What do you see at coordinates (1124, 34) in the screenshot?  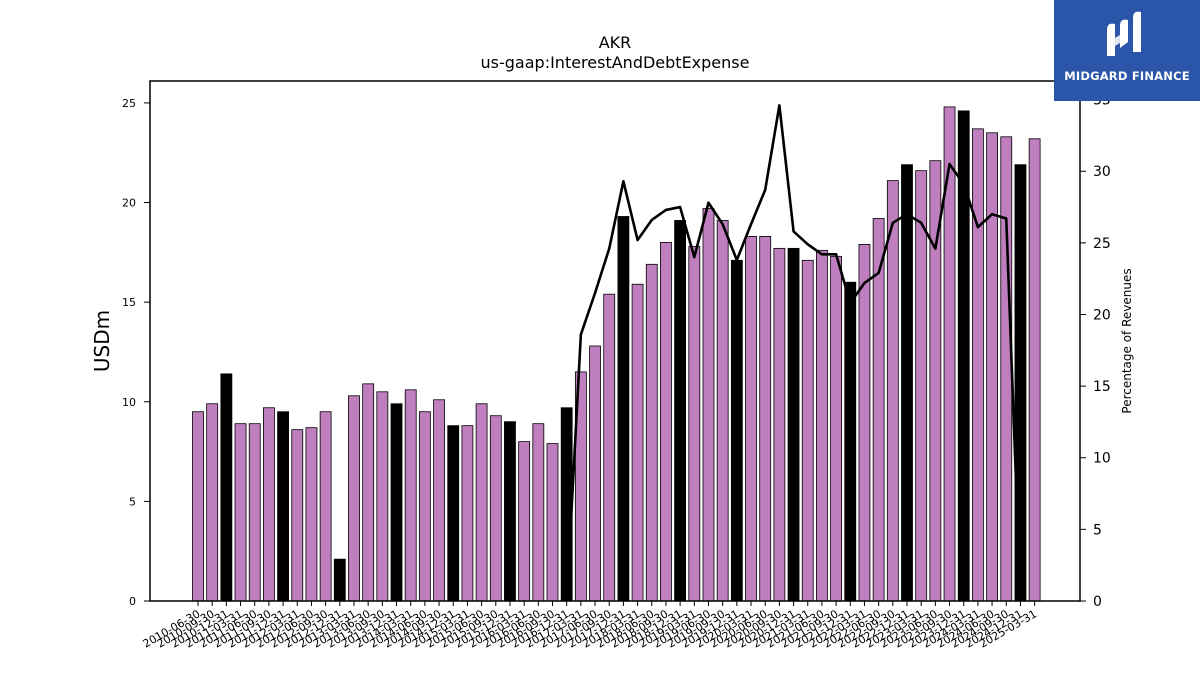 I see `midgard-m-icon` at bounding box center [1124, 34].